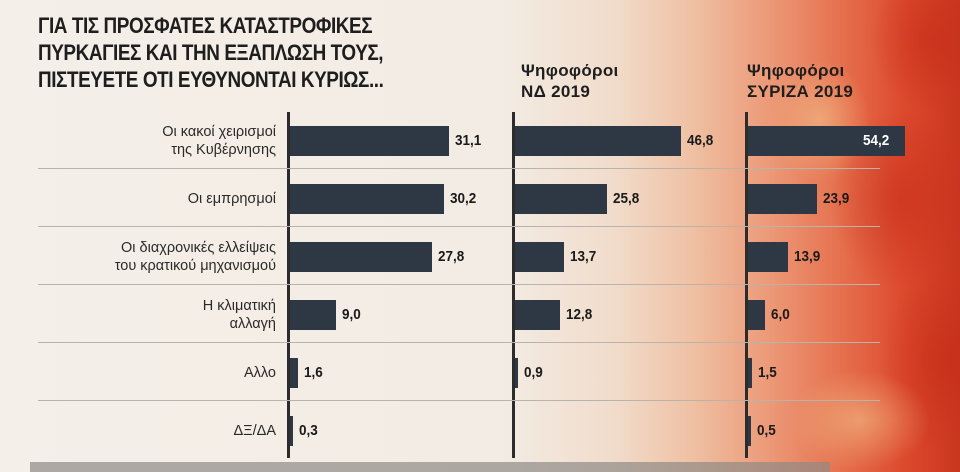 This screenshot has height=472, width=960. I want to click on category-label-line: Οι διαχρονικές ελλείψεις, so click(198, 248).